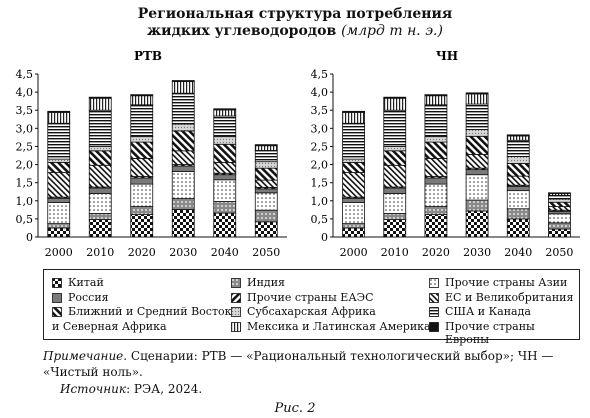  Describe the element at coordinates (183, 87) in the screenshot. I see `bar-segment-latam-2030` at that location.